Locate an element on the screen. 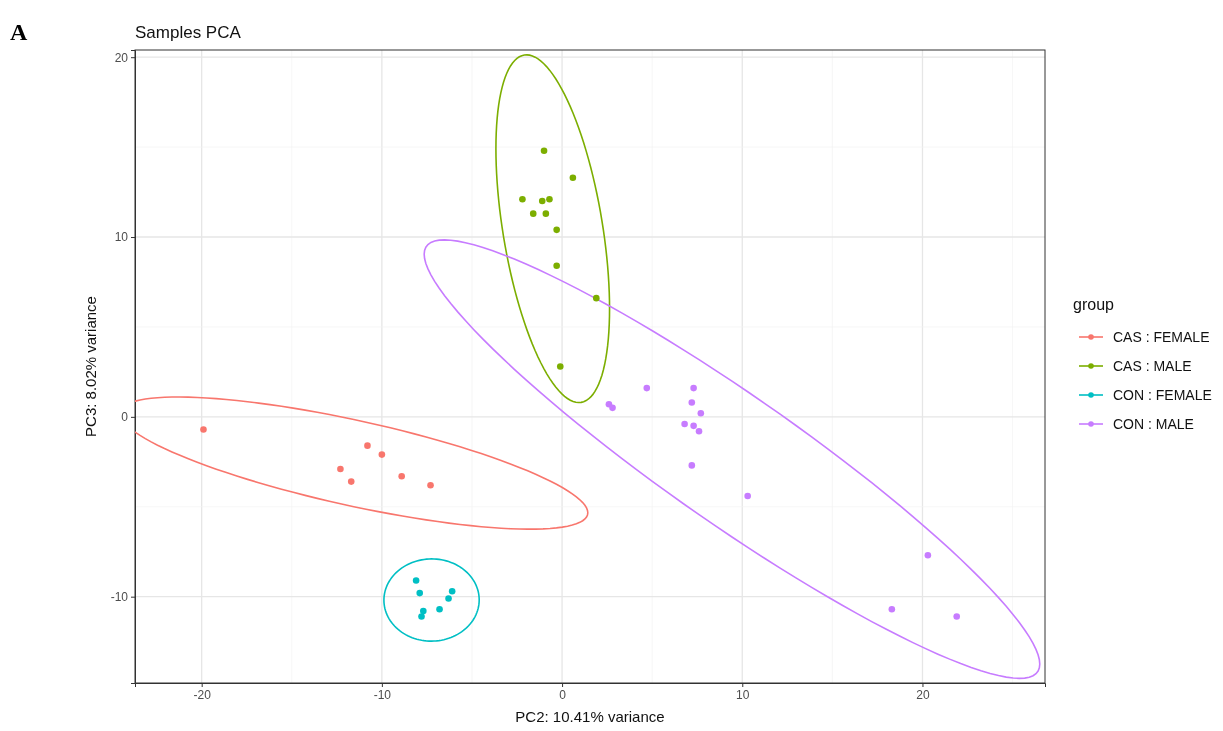 This screenshot has width=1223, height=731. y-tick-label: 10 is located at coordinates (121, 237).